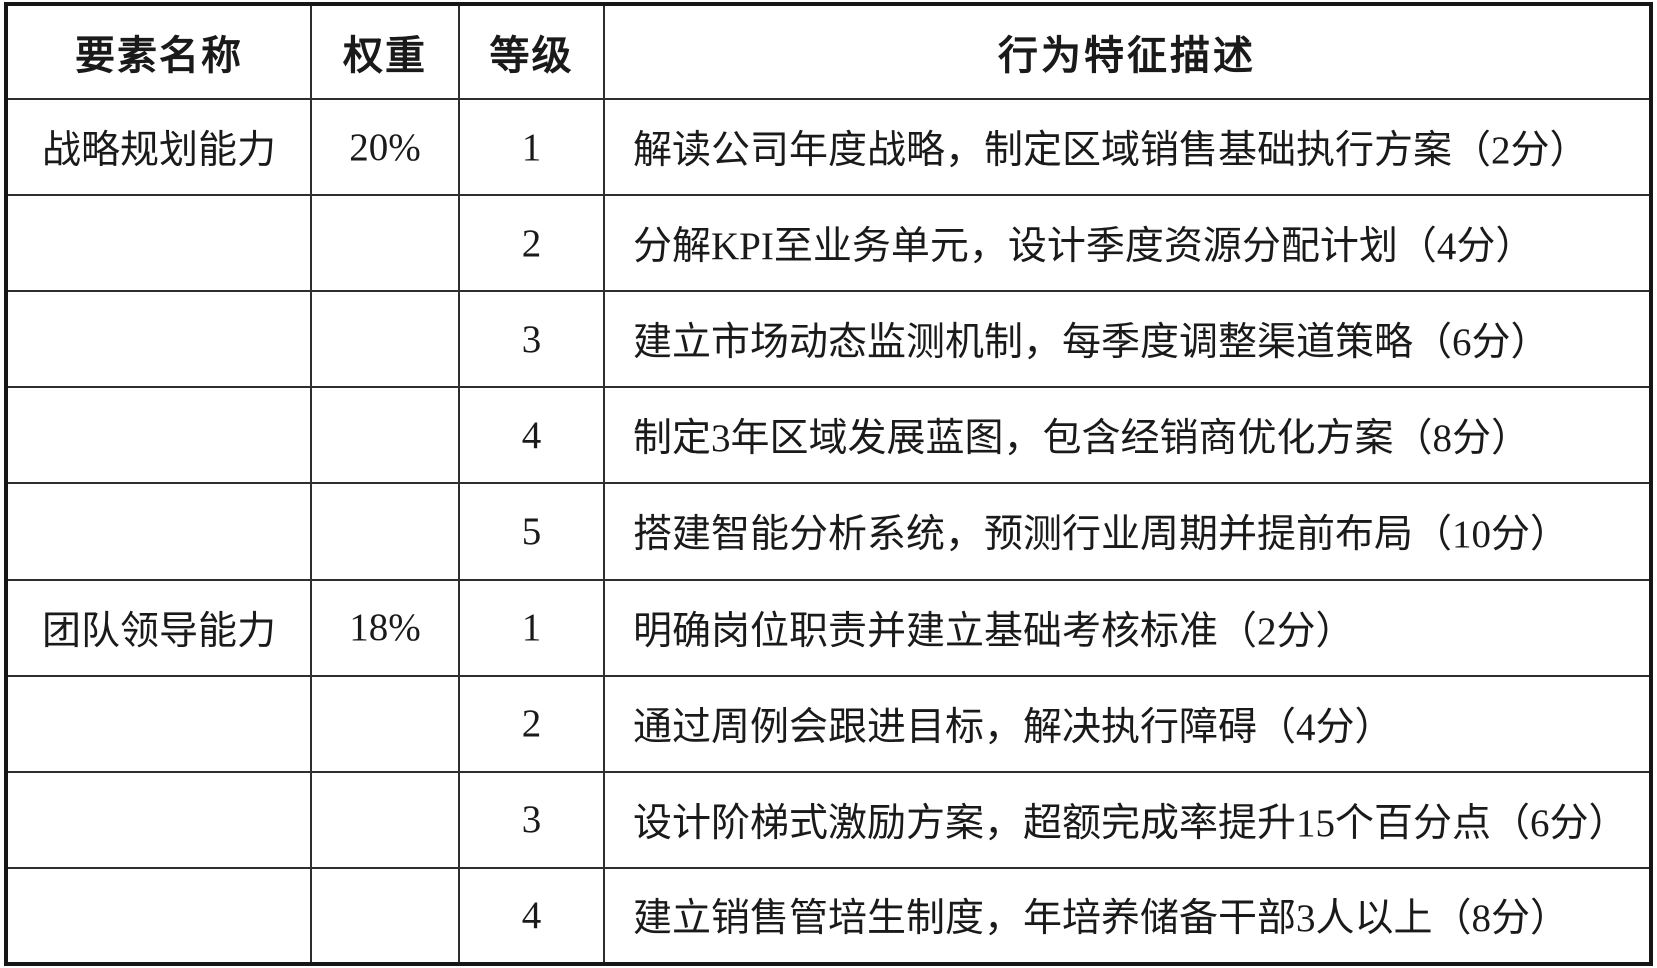 The height and width of the screenshot is (968, 1657). What do you see at coordinates (531, 531) in the screenshot?
I see `cell-level: 5` at bounding box center [531, 531].